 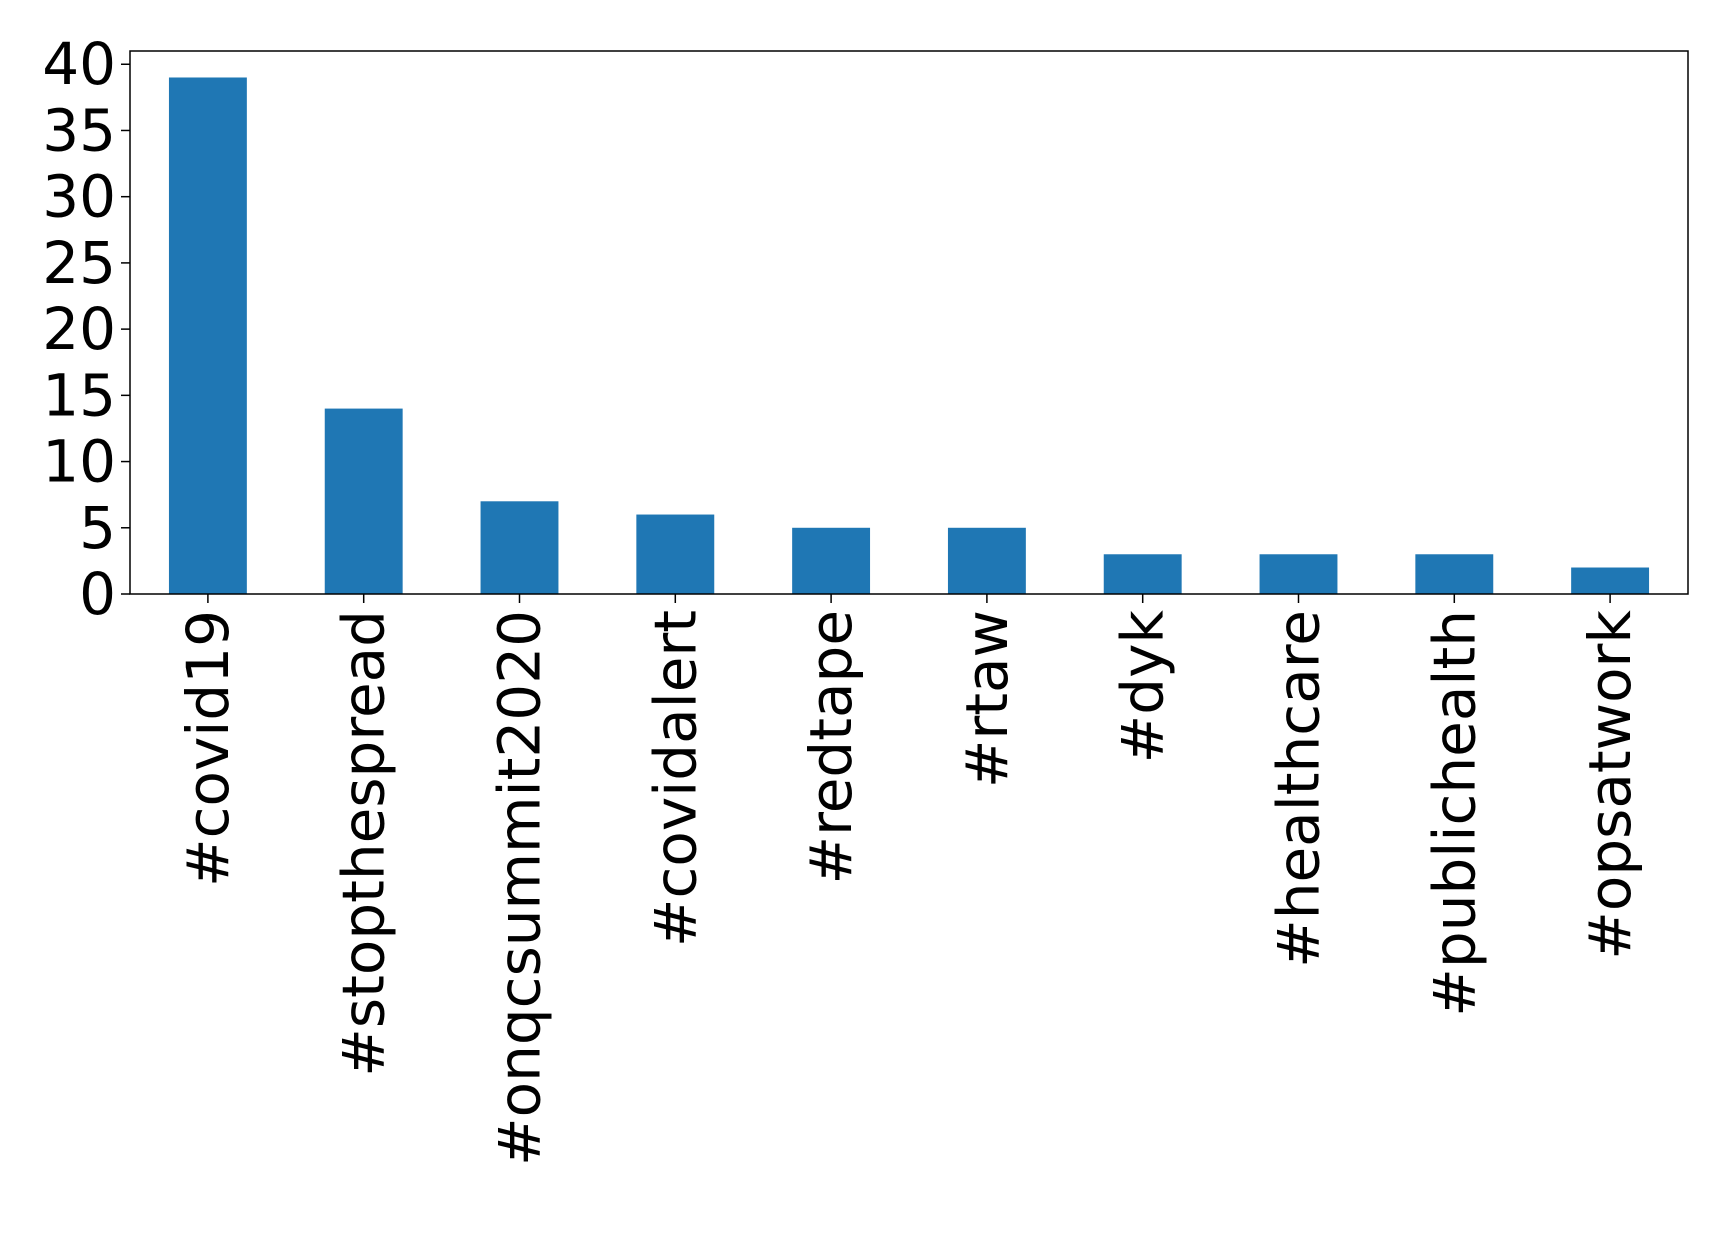 I want to click on x-tick-label: #onqcsummit2020, so click(x=520, y=888).